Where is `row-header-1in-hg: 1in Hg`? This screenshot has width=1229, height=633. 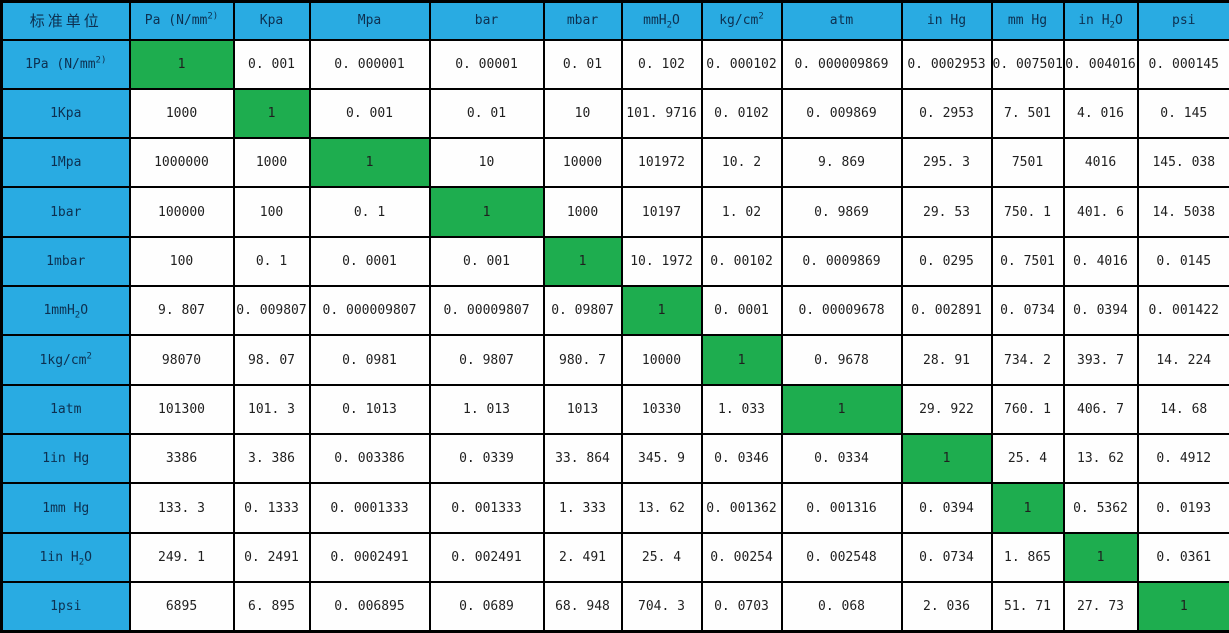
row-header-1in-hg: 1in Hg is located at coordinates (65, 459).